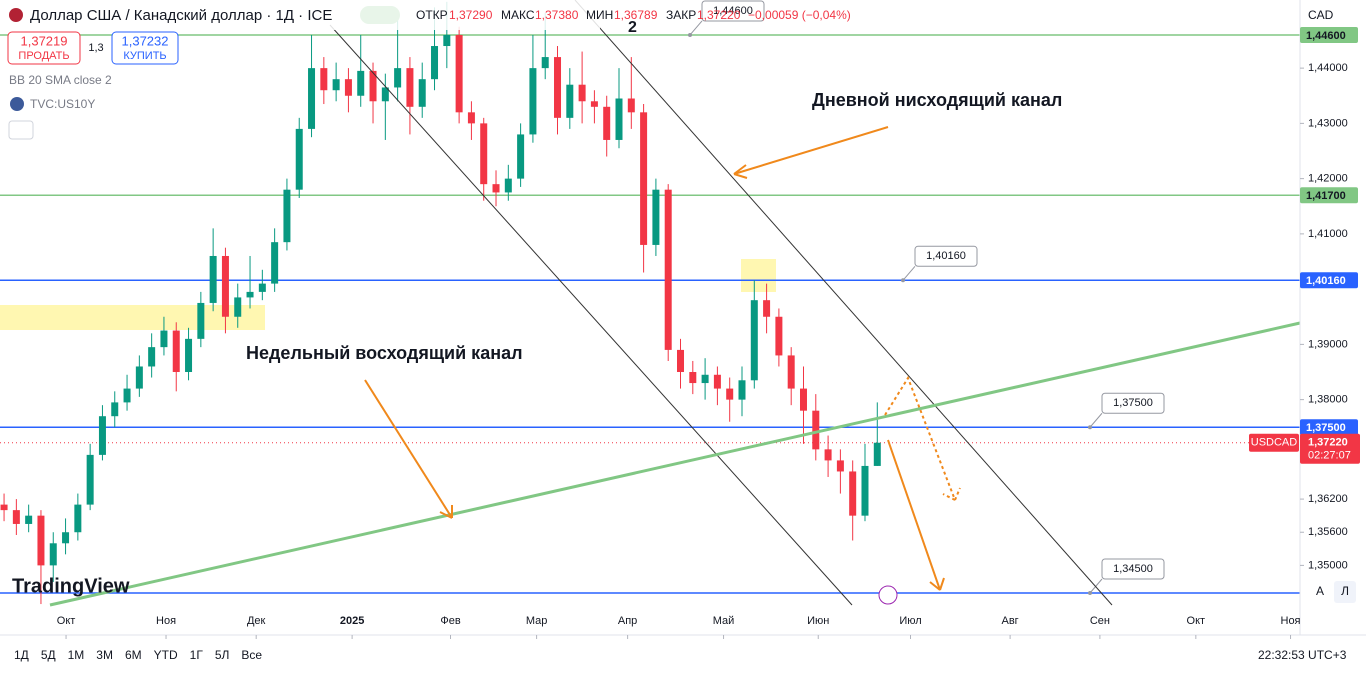  Describe the element at coordinates (922, 438) in the screenshot. I see `dotted-arrow` at that location.